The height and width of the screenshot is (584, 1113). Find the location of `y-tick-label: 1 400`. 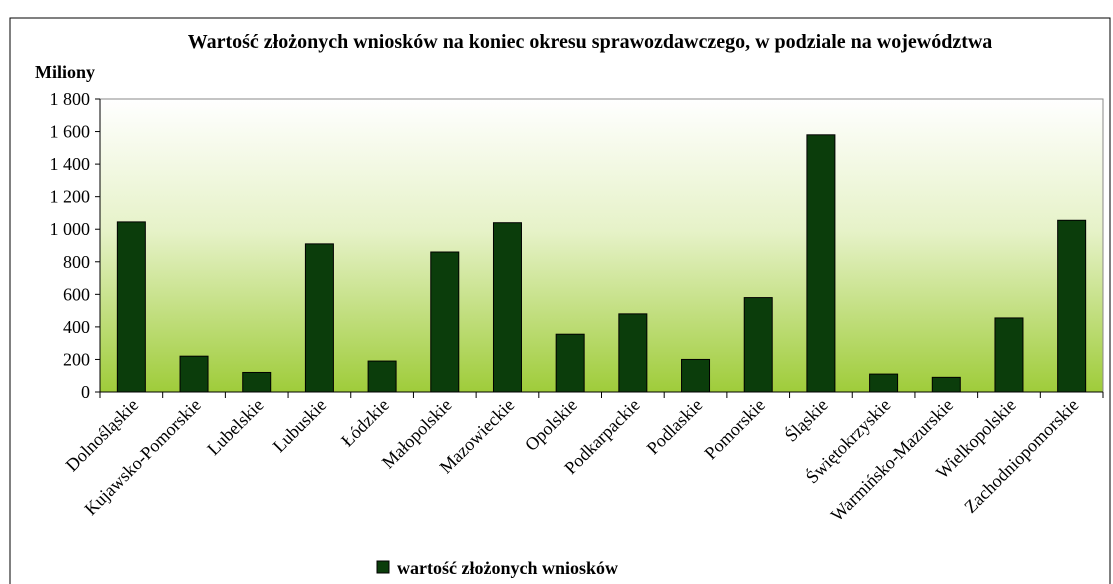

y-tick-label: 1 400 is located at coordinates (70, 164).